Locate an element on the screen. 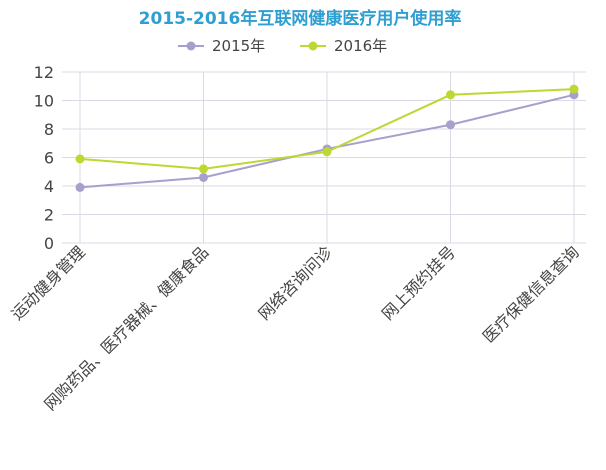 The image size is (606, 470). y-axis-ticks: 0 2 4 6 8 10 12 is located at coordinates (44, 158).